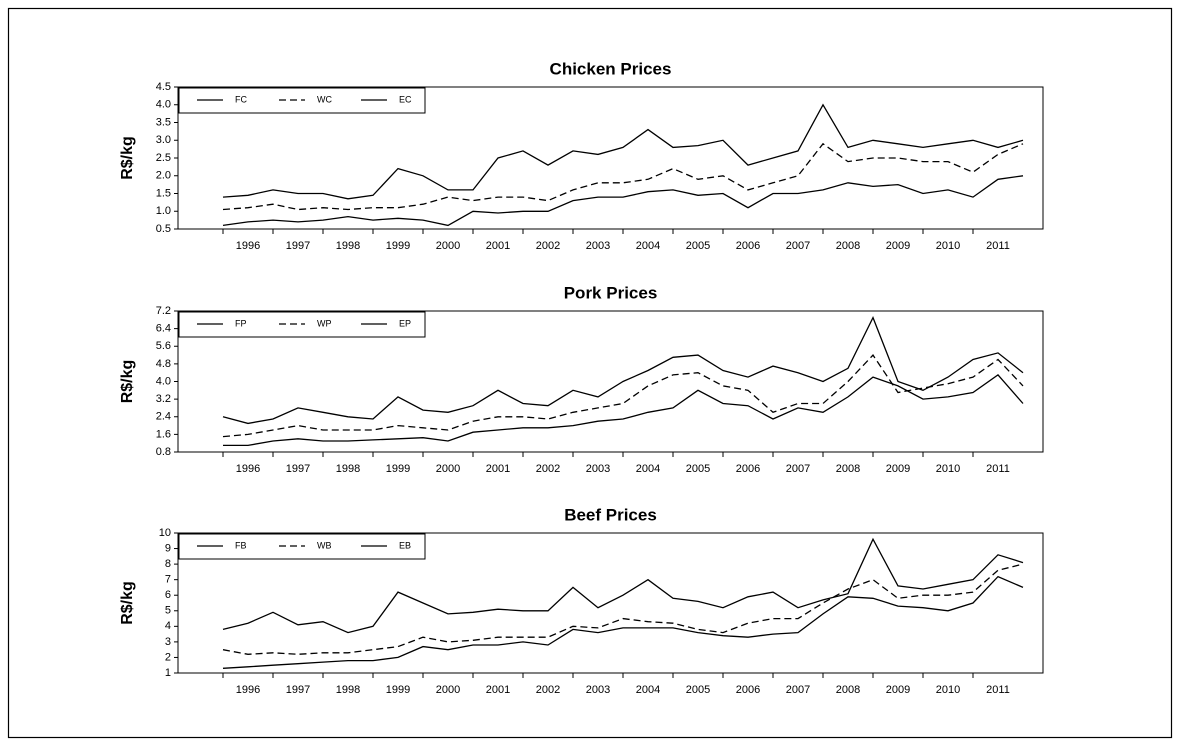 The width and height of the screenshot is (1180, 751). What do you see at coordinates (168, 657) in the screenshot?
I see `y-tick-label: 2` at bounding box center [168, 657].